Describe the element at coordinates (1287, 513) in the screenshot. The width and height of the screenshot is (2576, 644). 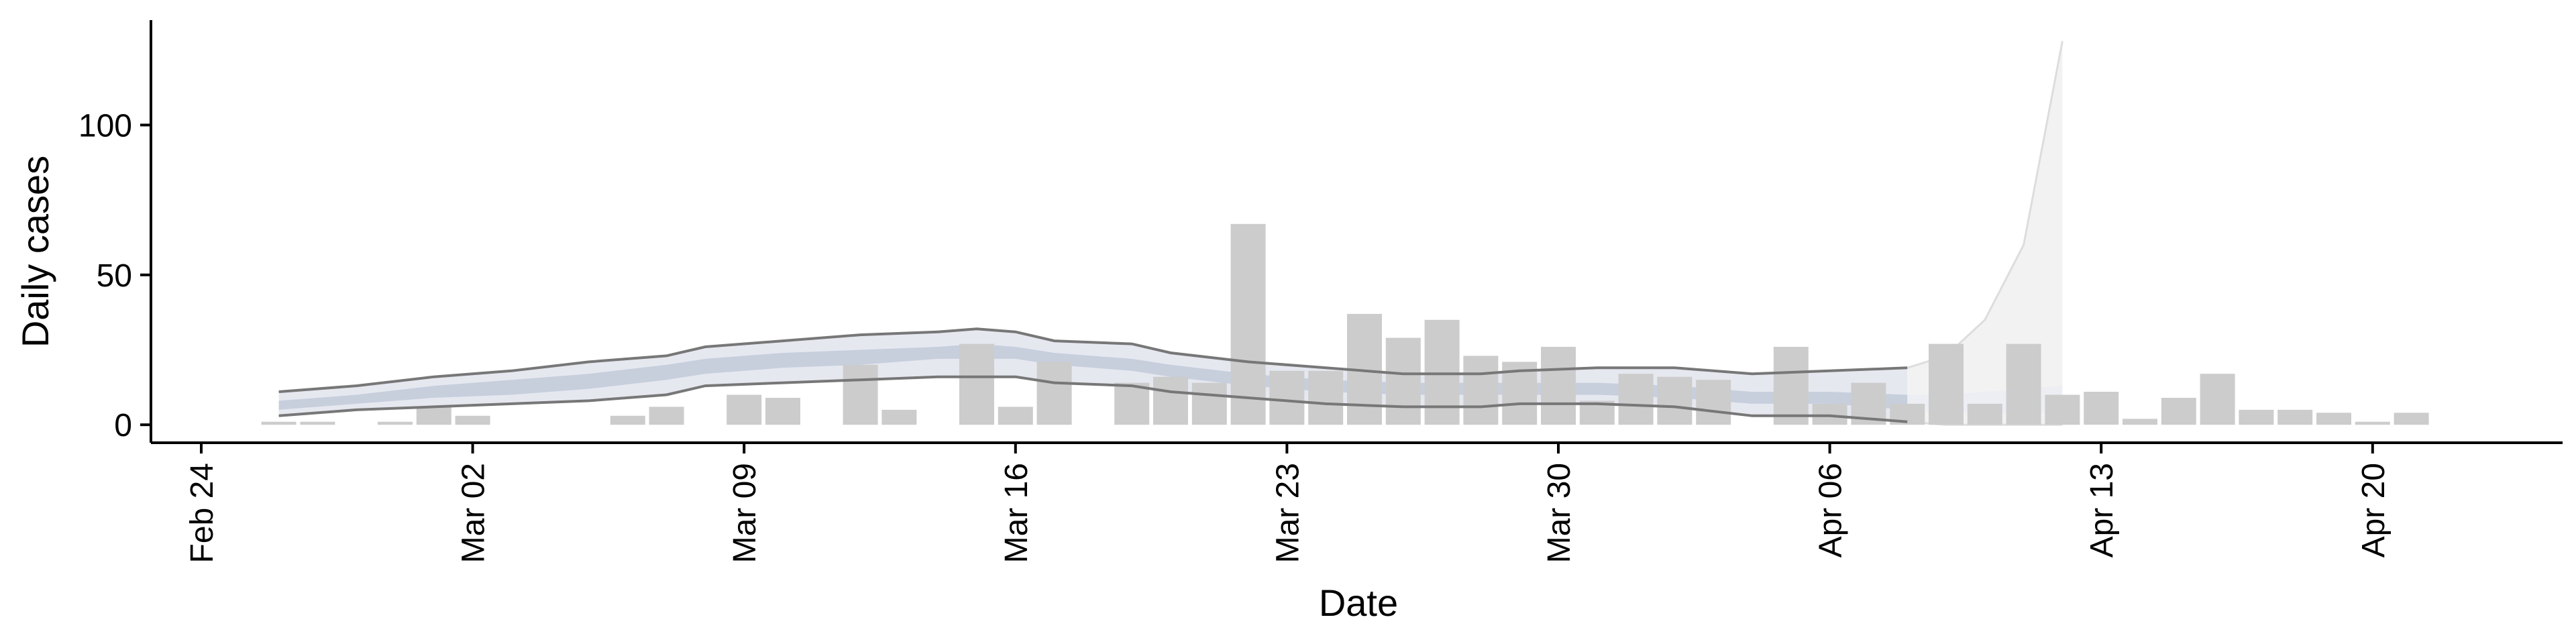
I see `x-tick-label: Mar 23` at that location.